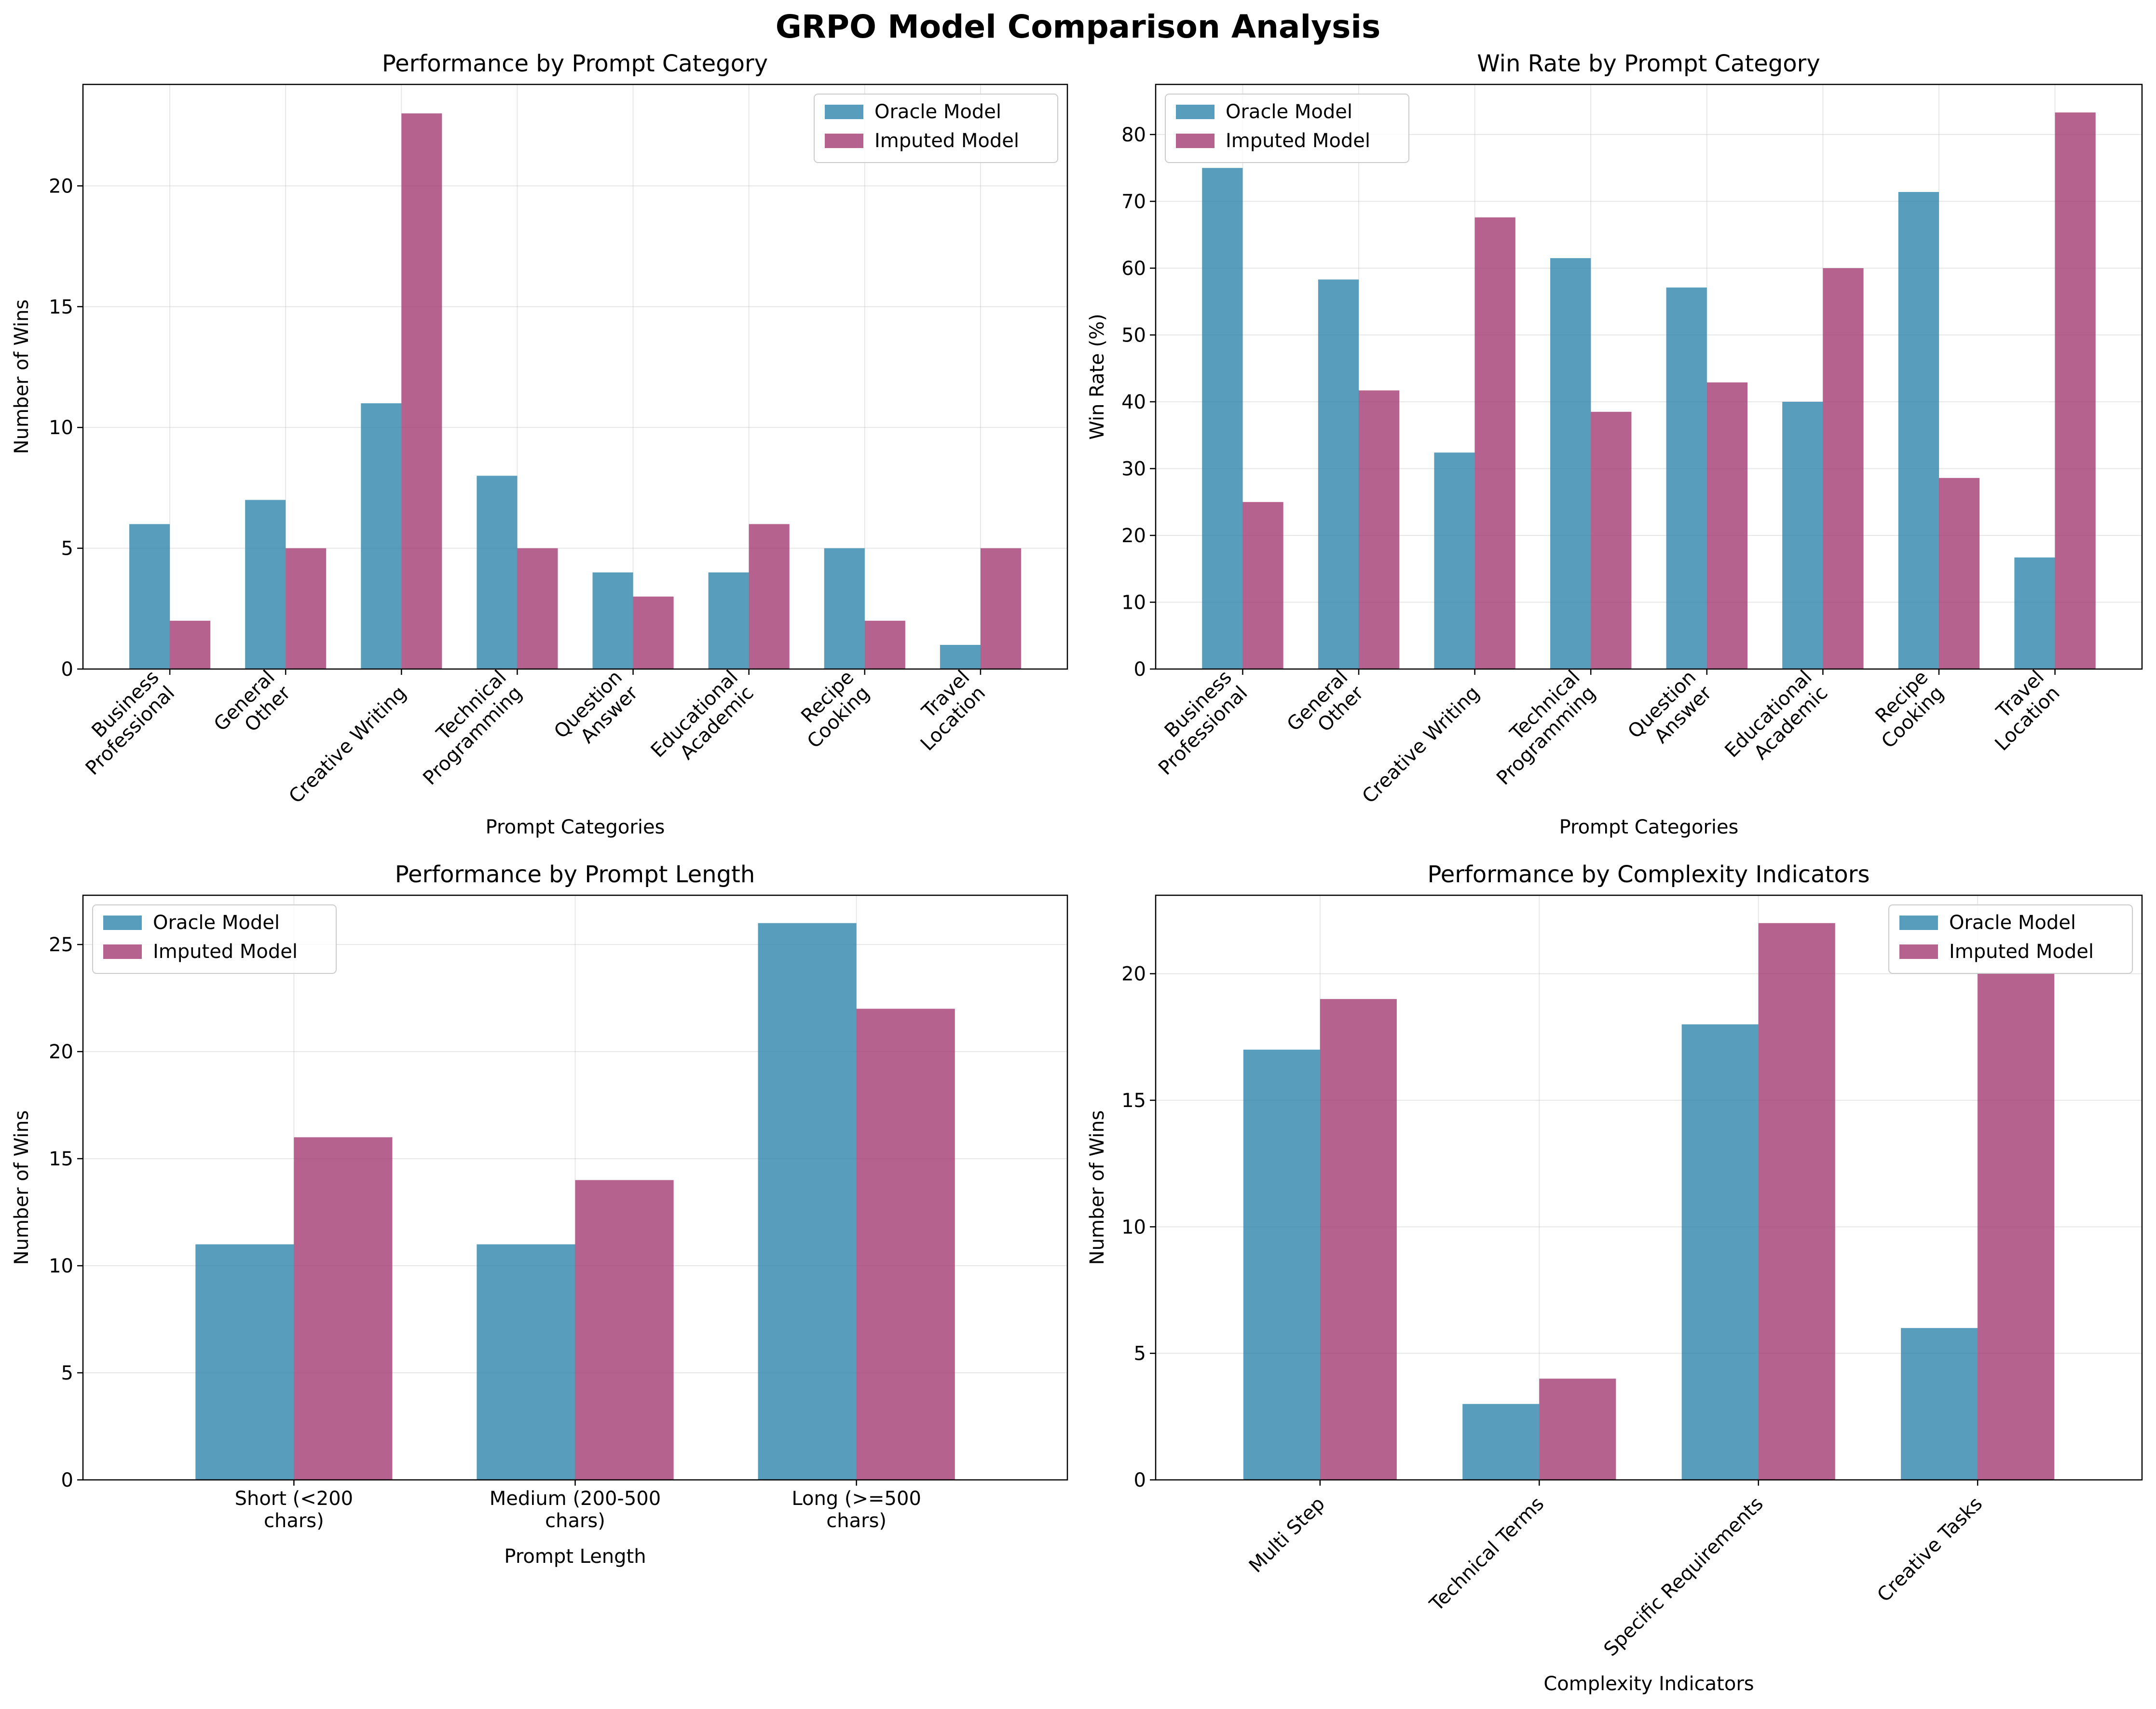 This screenshot has height=1709, width=2156. What do you see at coordinates (294, 1510) in the screenshot?
I see `x-tick-label: Short (<200 chars)` at bounding box center [294, 1510].